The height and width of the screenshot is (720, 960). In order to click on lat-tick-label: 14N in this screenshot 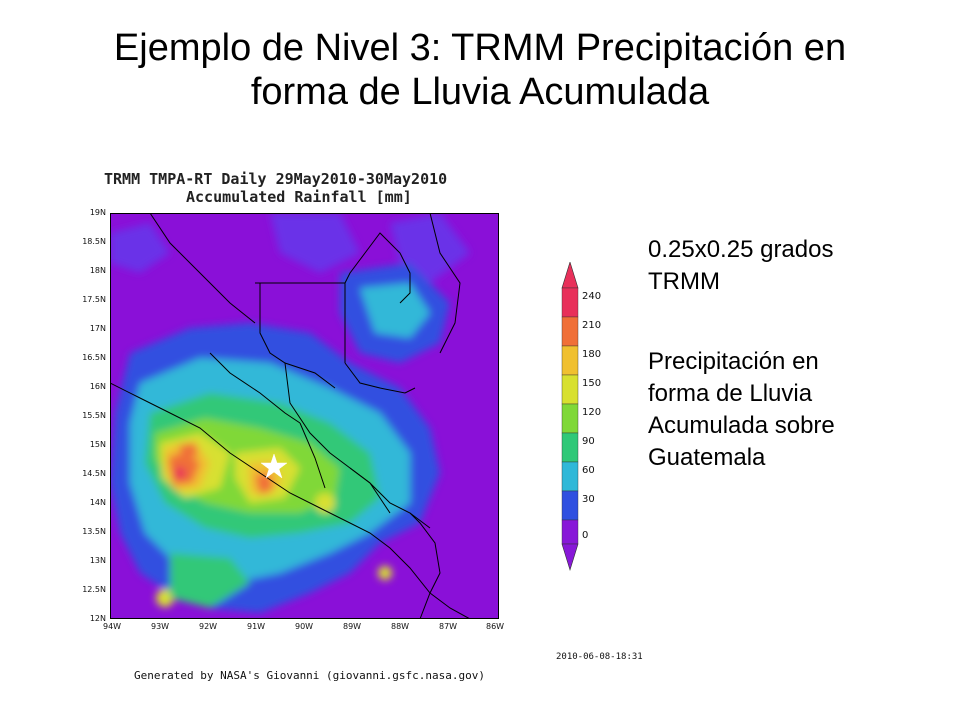, I will do `click(97, 502)`.